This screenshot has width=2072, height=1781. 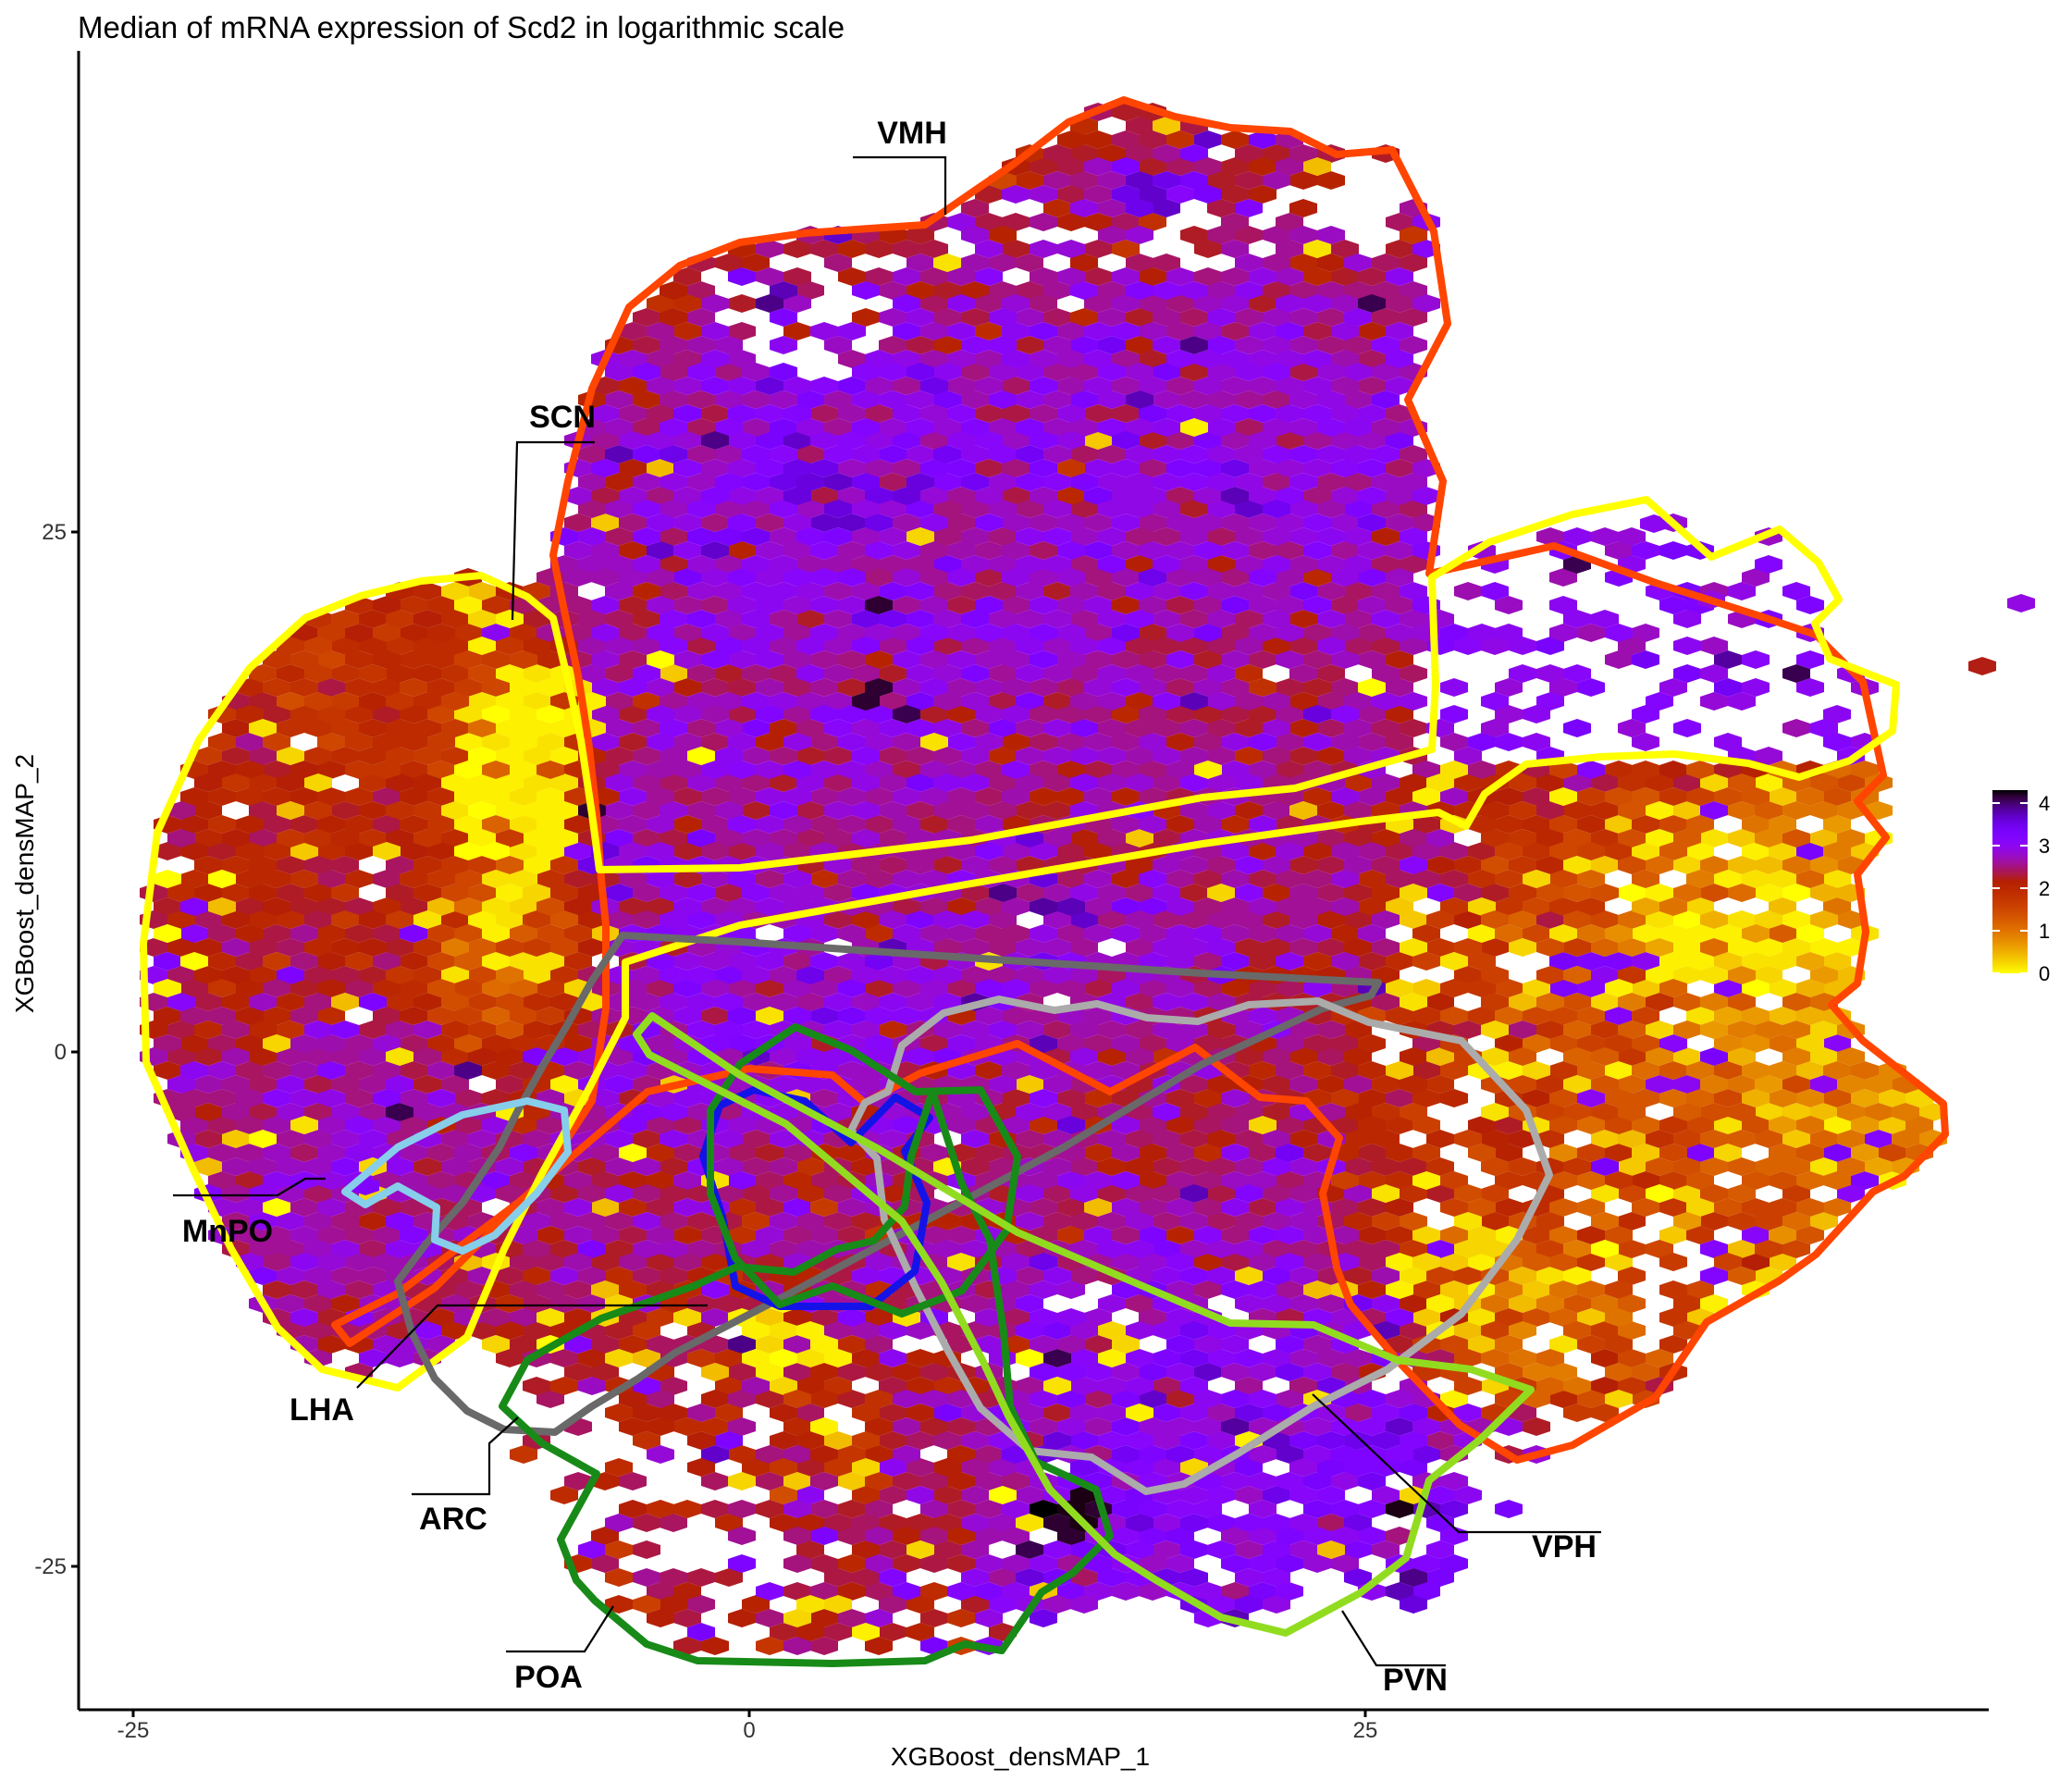 I want to click on svg-text: POA, so click(x=549, y=1677).